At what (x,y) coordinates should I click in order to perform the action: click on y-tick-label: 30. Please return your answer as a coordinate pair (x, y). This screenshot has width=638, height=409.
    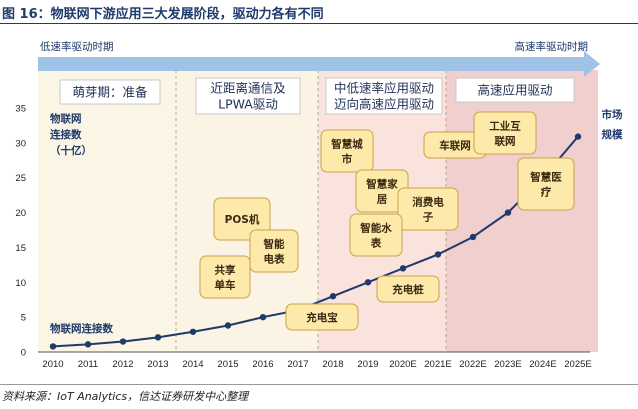
    Looking at the image, I should click on (20, 143).